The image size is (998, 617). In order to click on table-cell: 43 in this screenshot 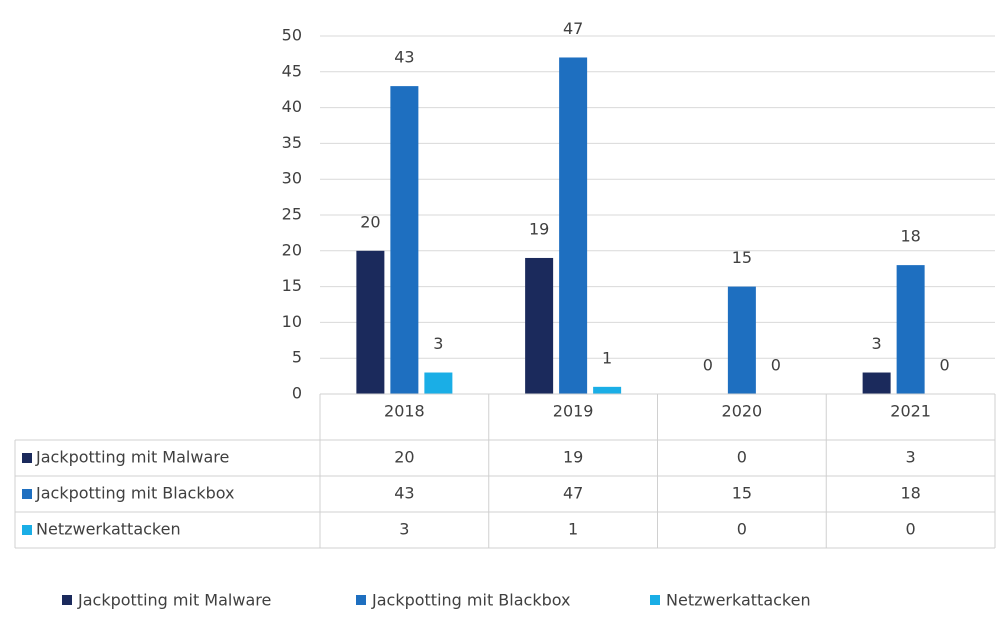, I will do `click(404, 493)`.